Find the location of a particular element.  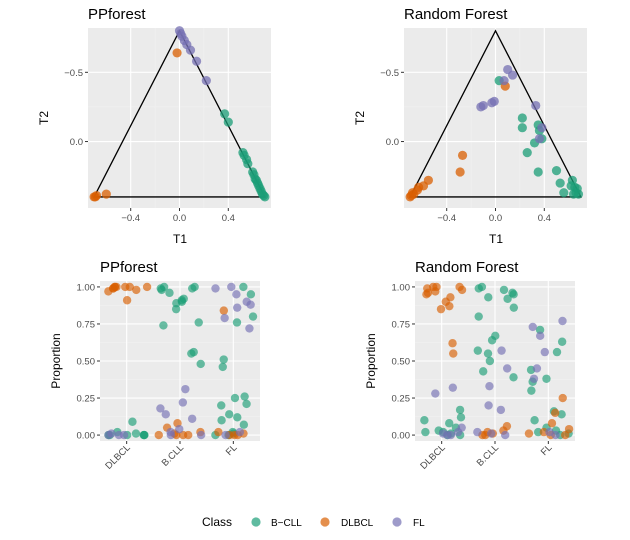

y-tick-label: 0.75 is located at coordinates (86, 324).